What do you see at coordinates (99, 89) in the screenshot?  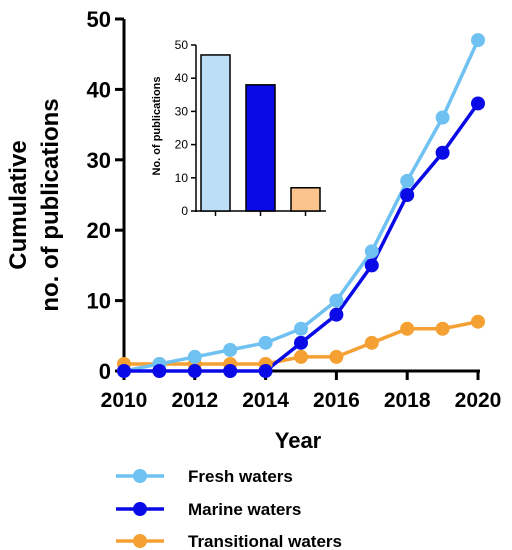 I see `y-tick-label: 40` at bounding box center [99, 89].